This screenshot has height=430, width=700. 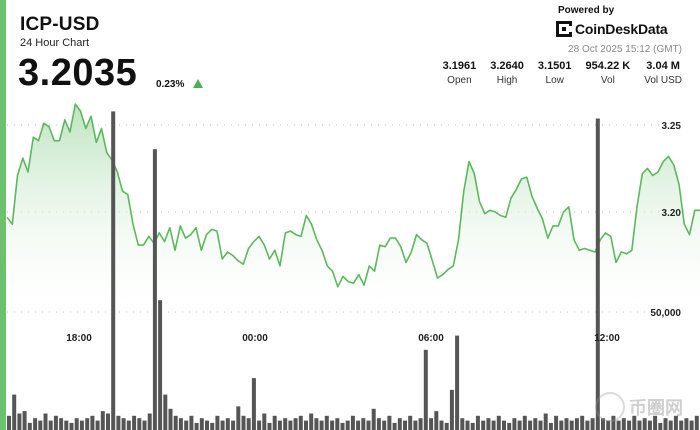 I want to click on y-tick-label: 3.25, so click(x=672, y=126).